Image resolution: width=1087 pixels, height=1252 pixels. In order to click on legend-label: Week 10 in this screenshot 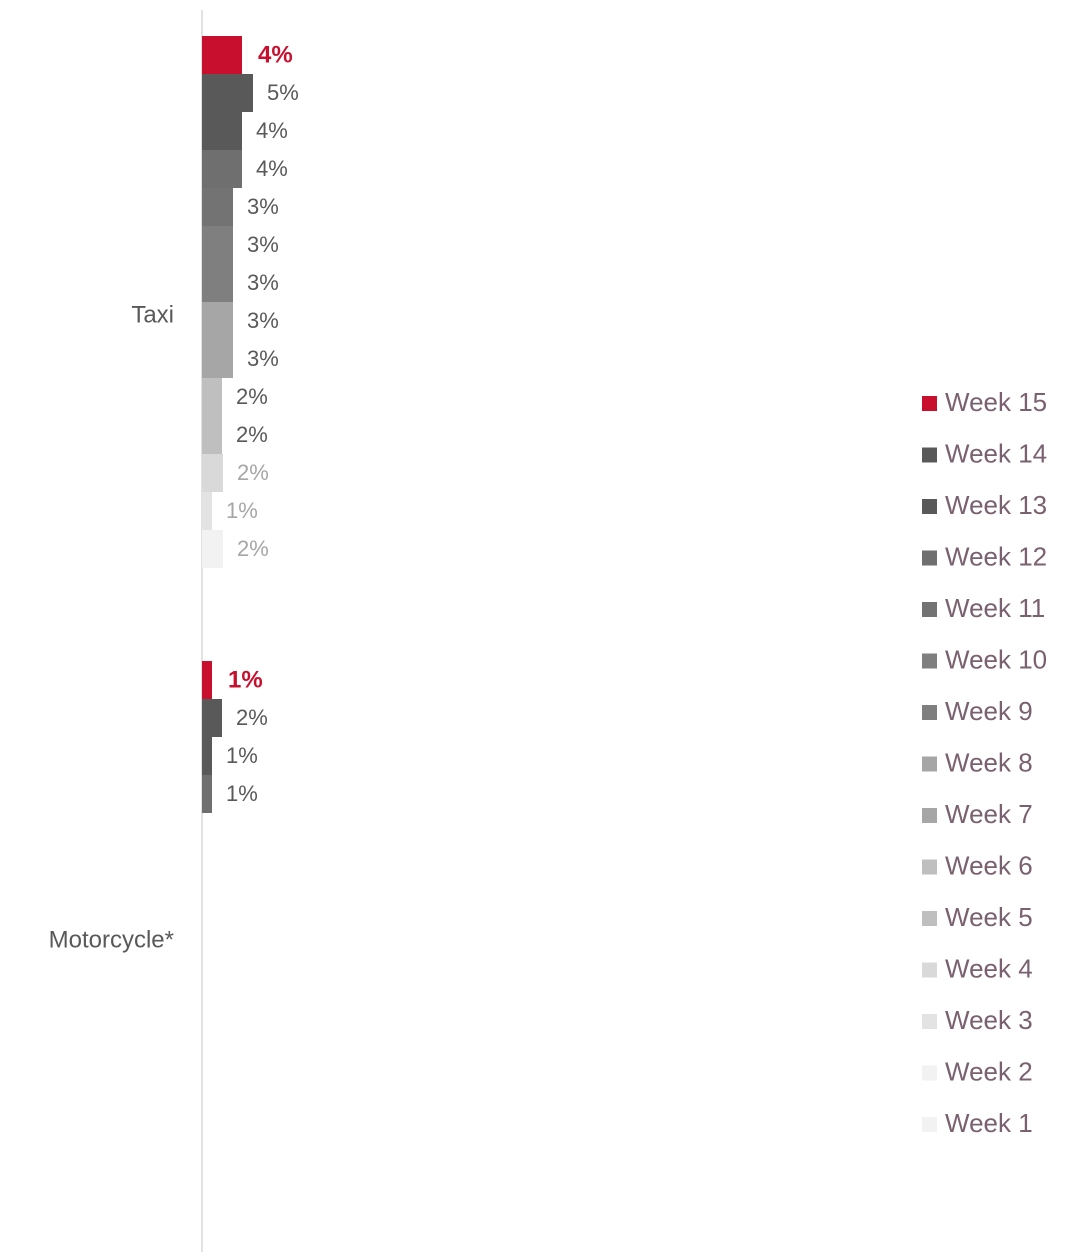, I will do `click(996, 659)`.